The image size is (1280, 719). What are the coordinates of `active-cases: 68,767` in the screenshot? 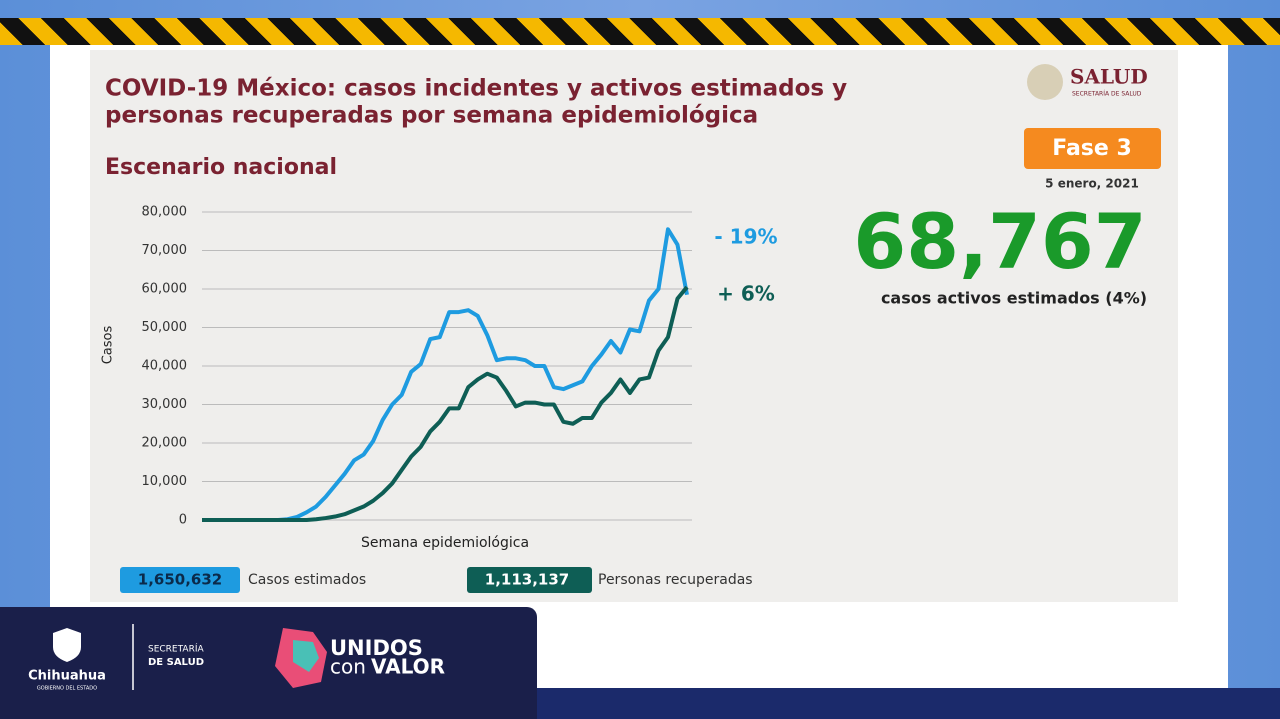 It's located at (999, 241).